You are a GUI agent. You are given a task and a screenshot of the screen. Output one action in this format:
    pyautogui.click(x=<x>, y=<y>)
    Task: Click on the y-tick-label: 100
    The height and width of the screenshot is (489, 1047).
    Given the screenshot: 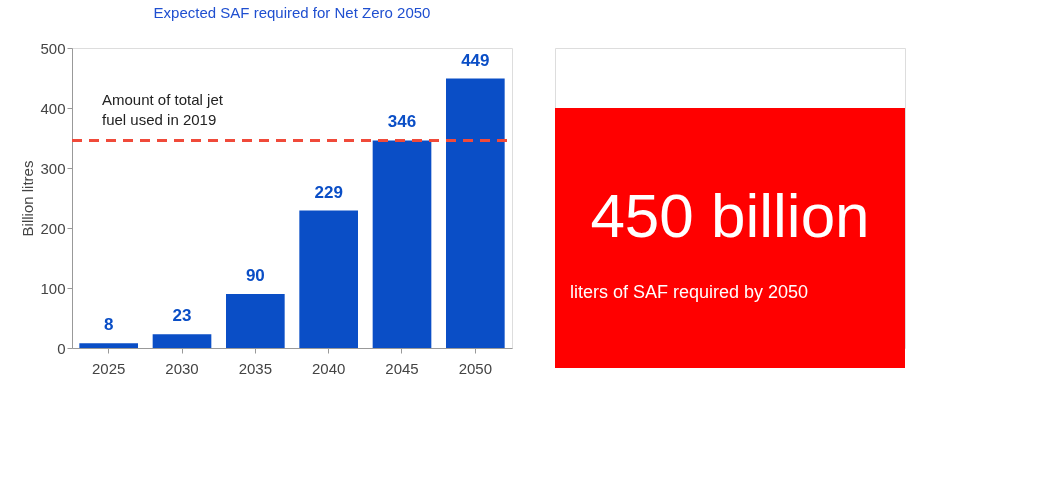 What is the action you would take?
    pyautogui.click(x=53, y=288)
    